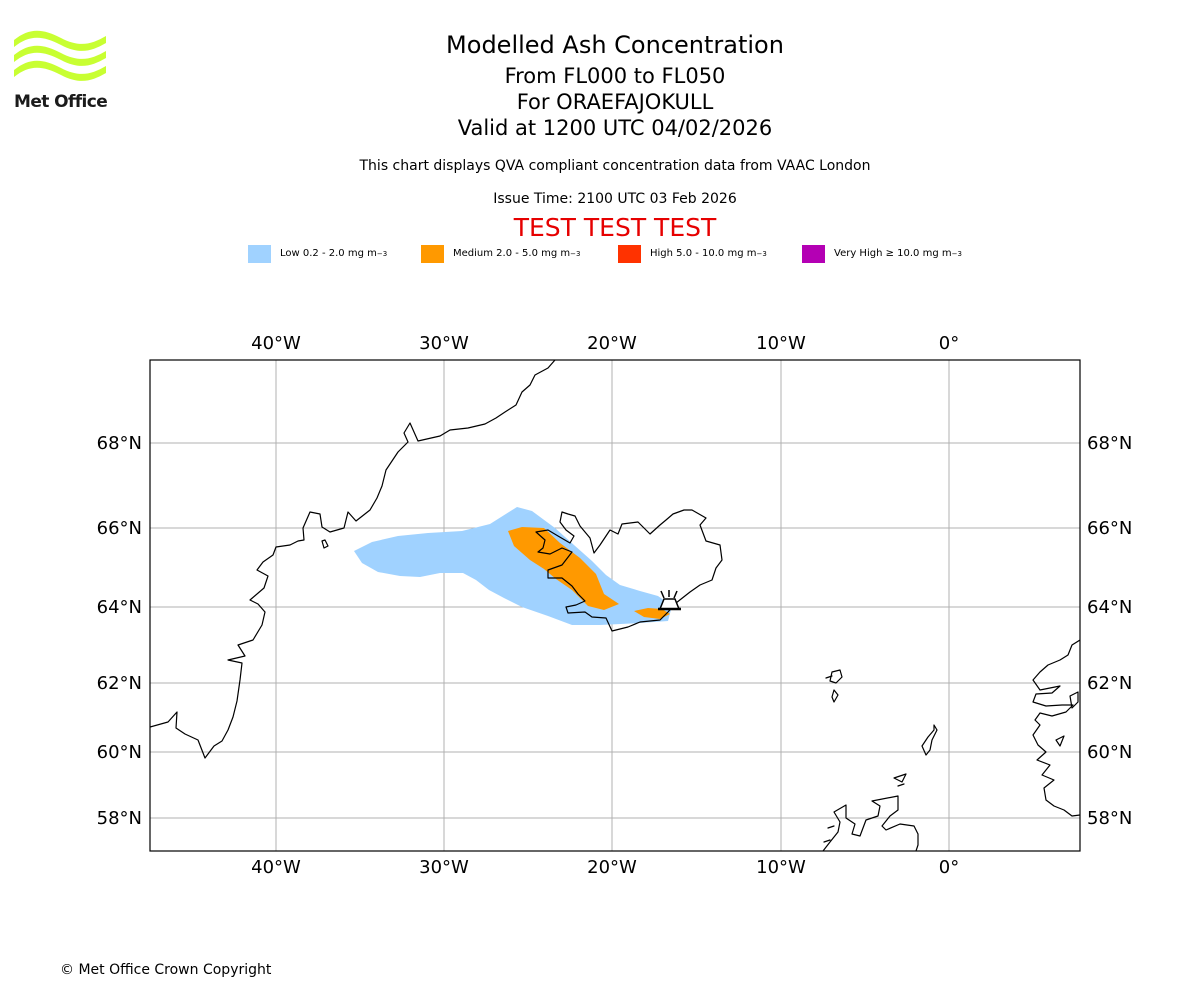 This screenshot has width=1200, height=1000. I want to click on legend-item-very-high: Very High ≥ 10.0 mg m −3, so click(882, 253).